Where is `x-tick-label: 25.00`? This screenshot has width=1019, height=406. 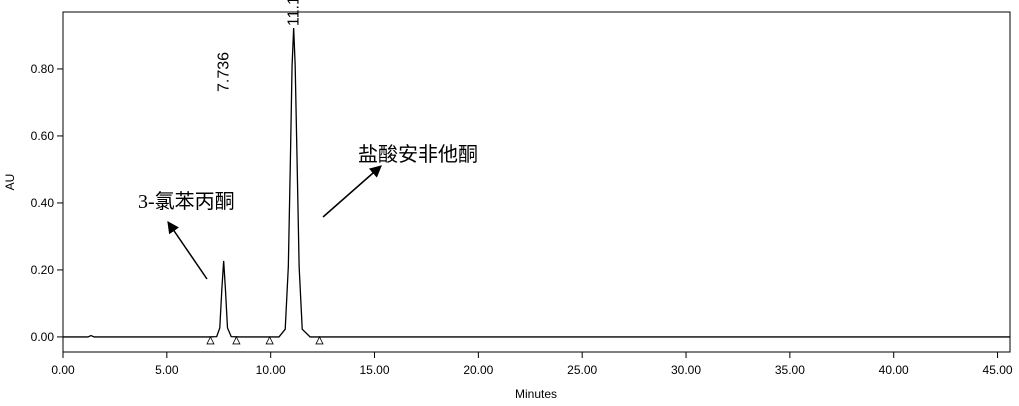
x-tick-label: 25.00 is located at coordinates (582, 370).